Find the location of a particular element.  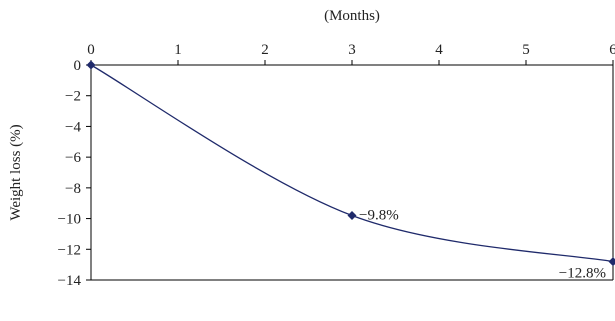

y-tick-label: −10 is located at coordinates (69, 220).